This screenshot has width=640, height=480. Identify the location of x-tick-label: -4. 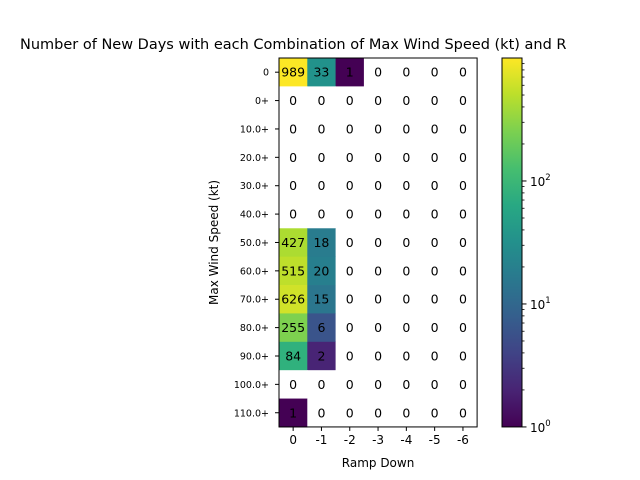
(406, 440).